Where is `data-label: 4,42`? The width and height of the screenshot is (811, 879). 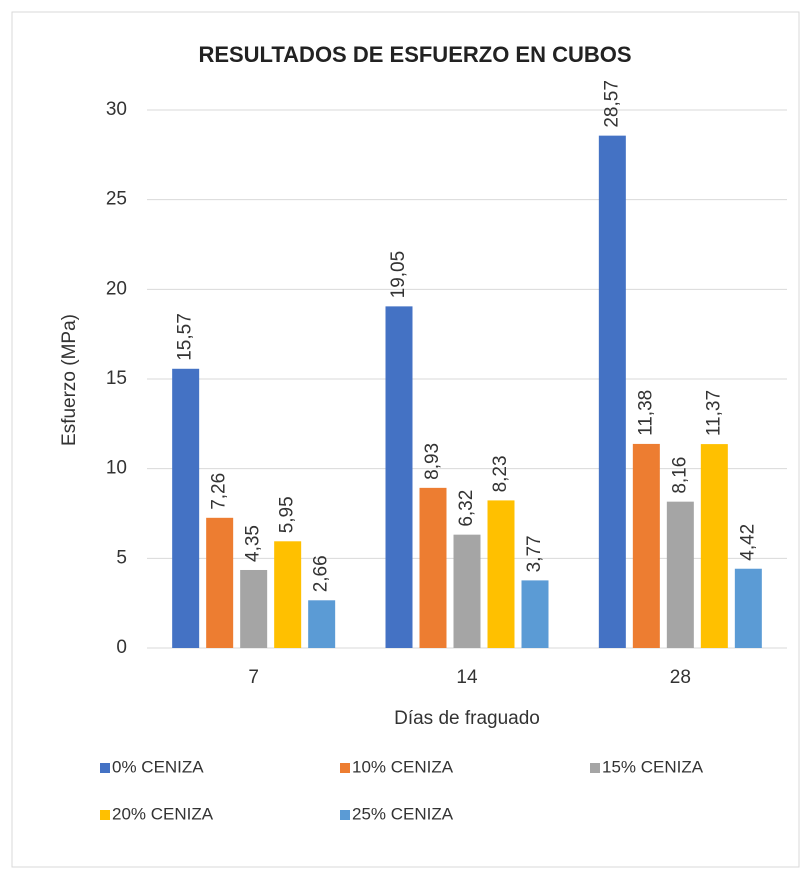 data-label: 4,42 is located at coordinates (747, 542).